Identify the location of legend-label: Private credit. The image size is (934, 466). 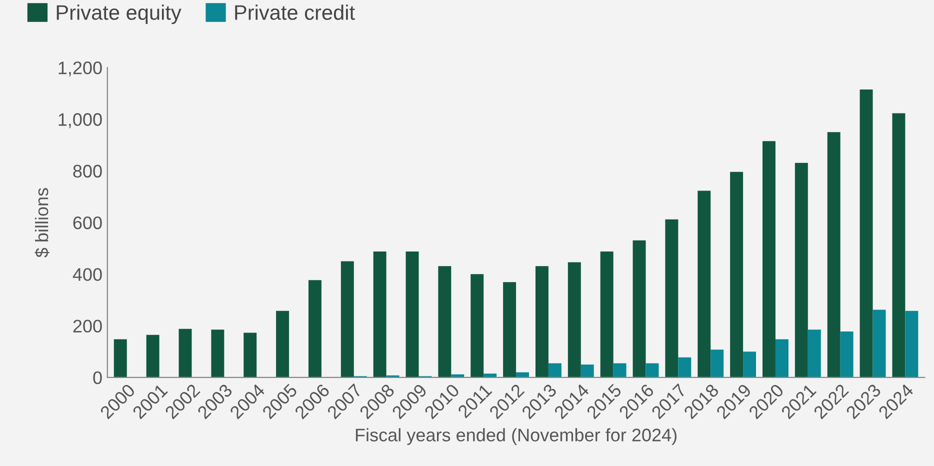
(295, 12).